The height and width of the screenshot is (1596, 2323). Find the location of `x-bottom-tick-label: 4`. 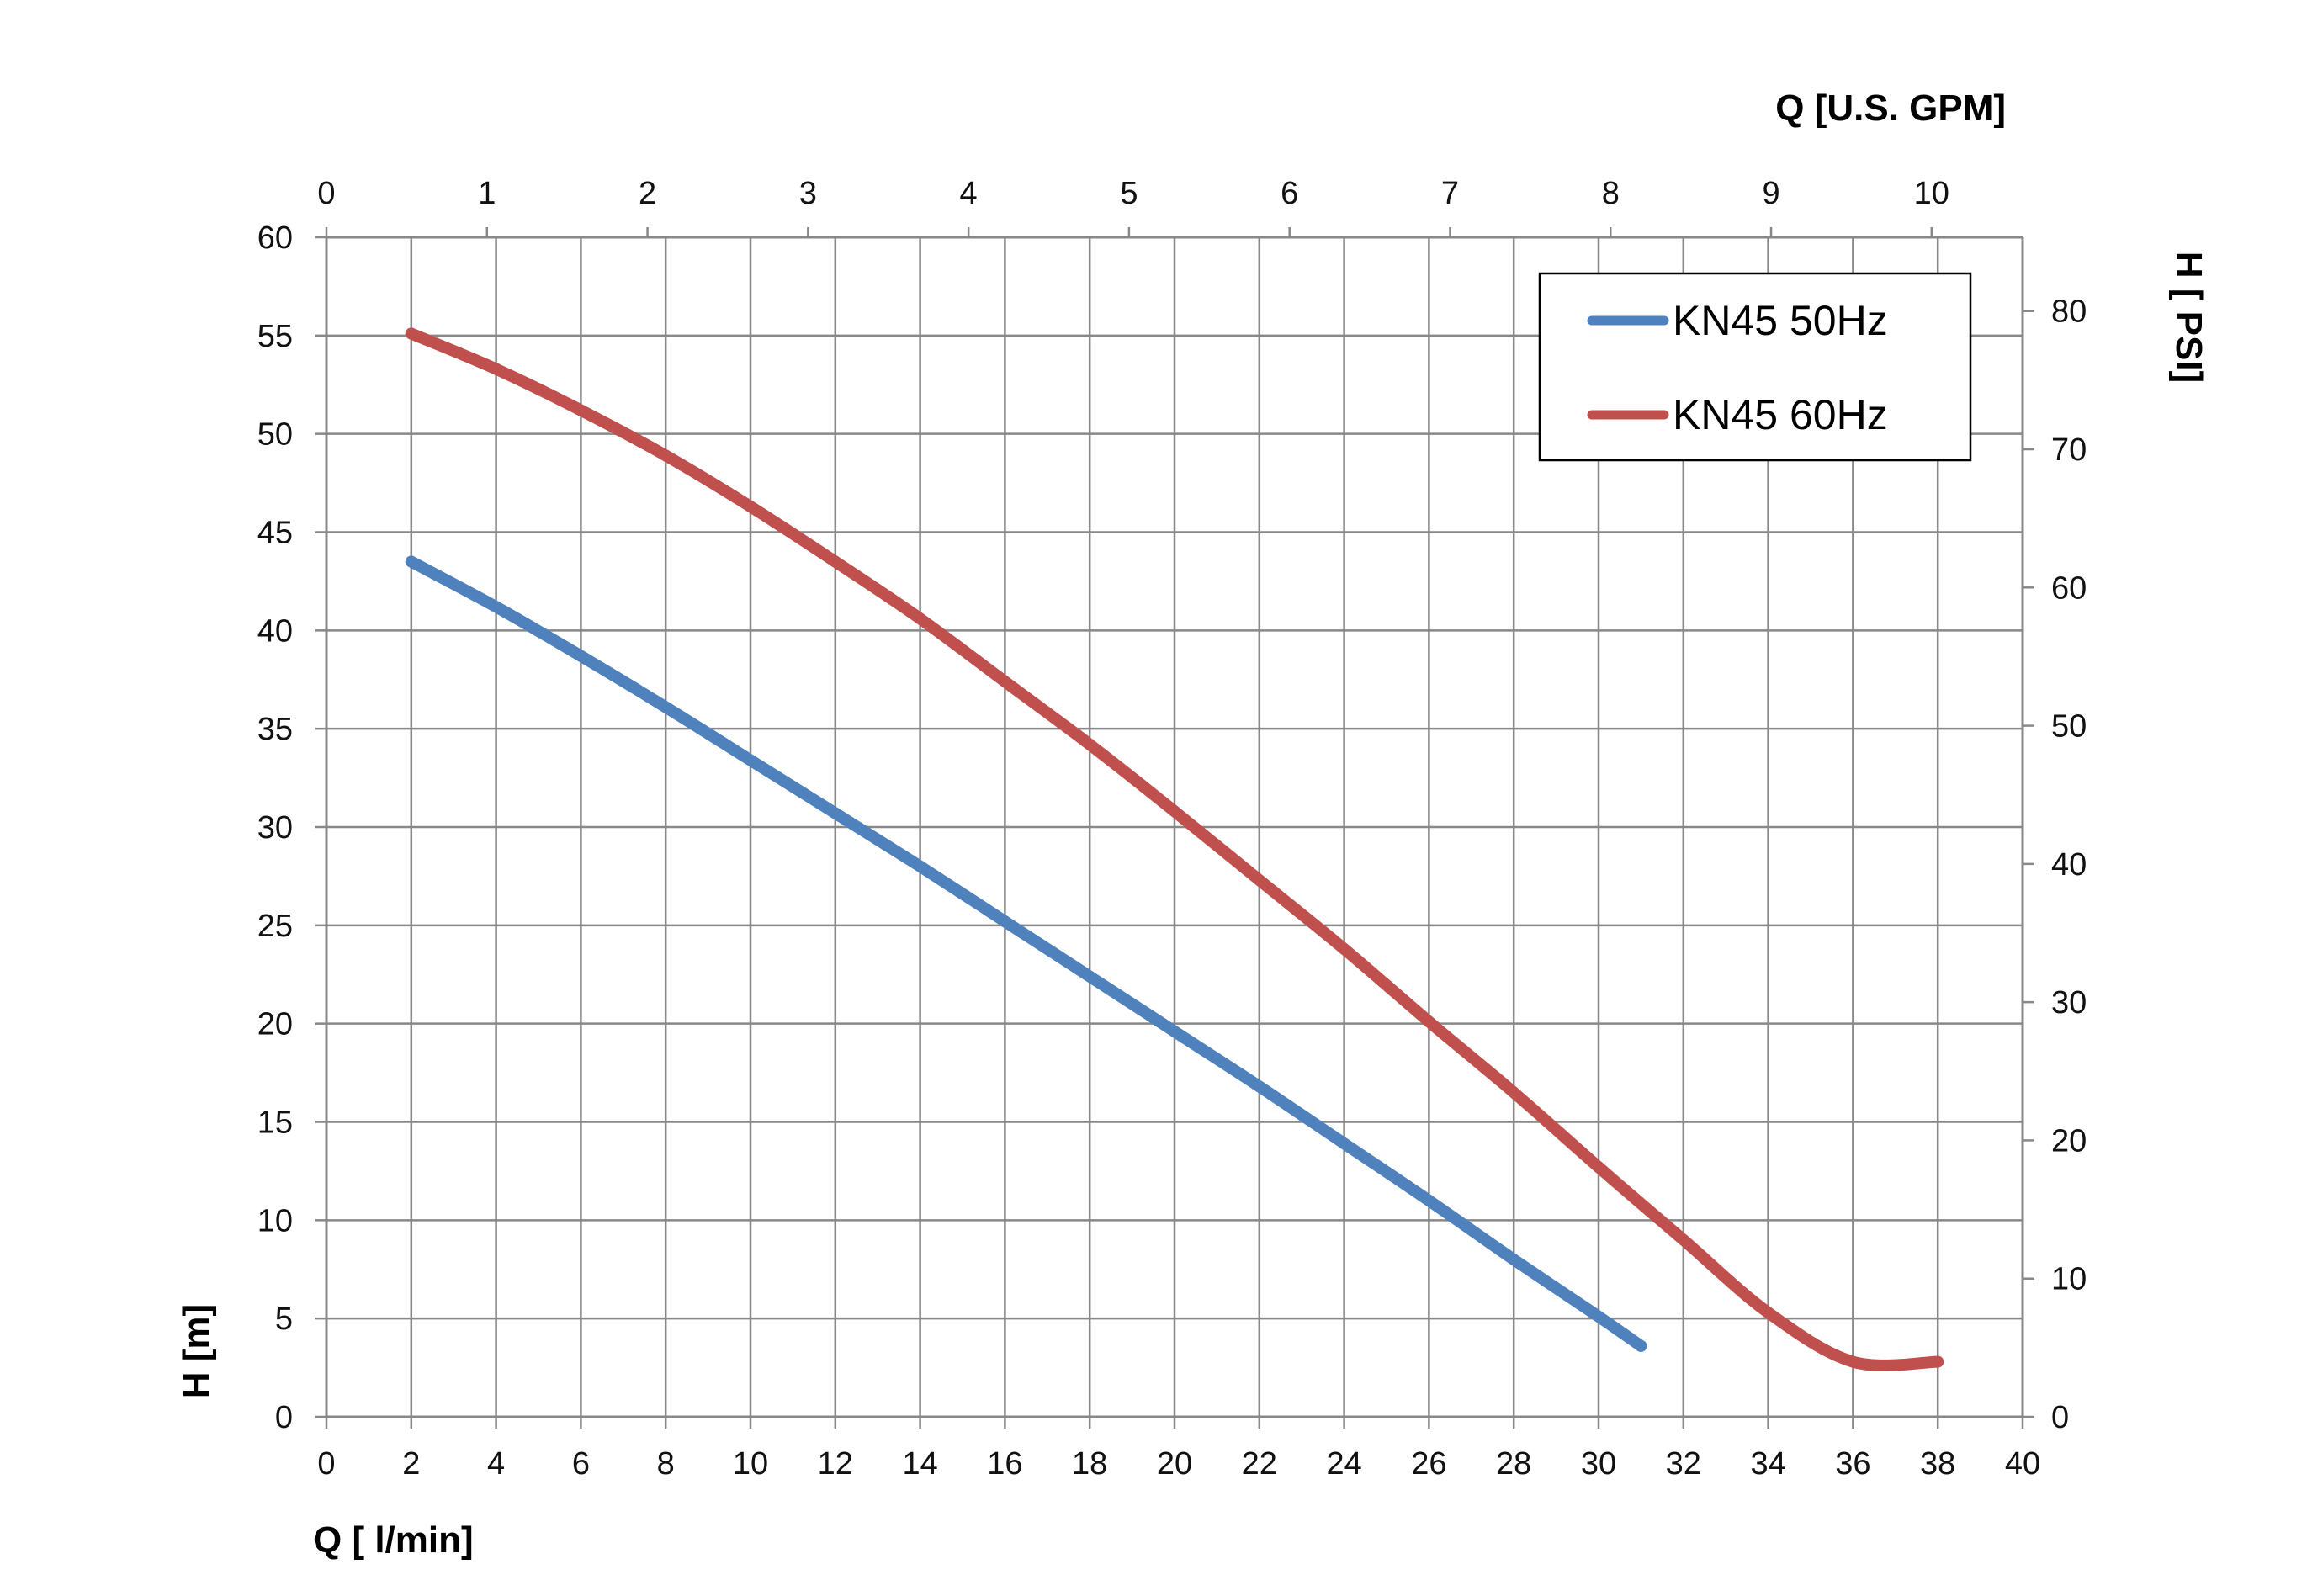

x-bottom-tick-label: 4 is located at coordinates (496, 1464).